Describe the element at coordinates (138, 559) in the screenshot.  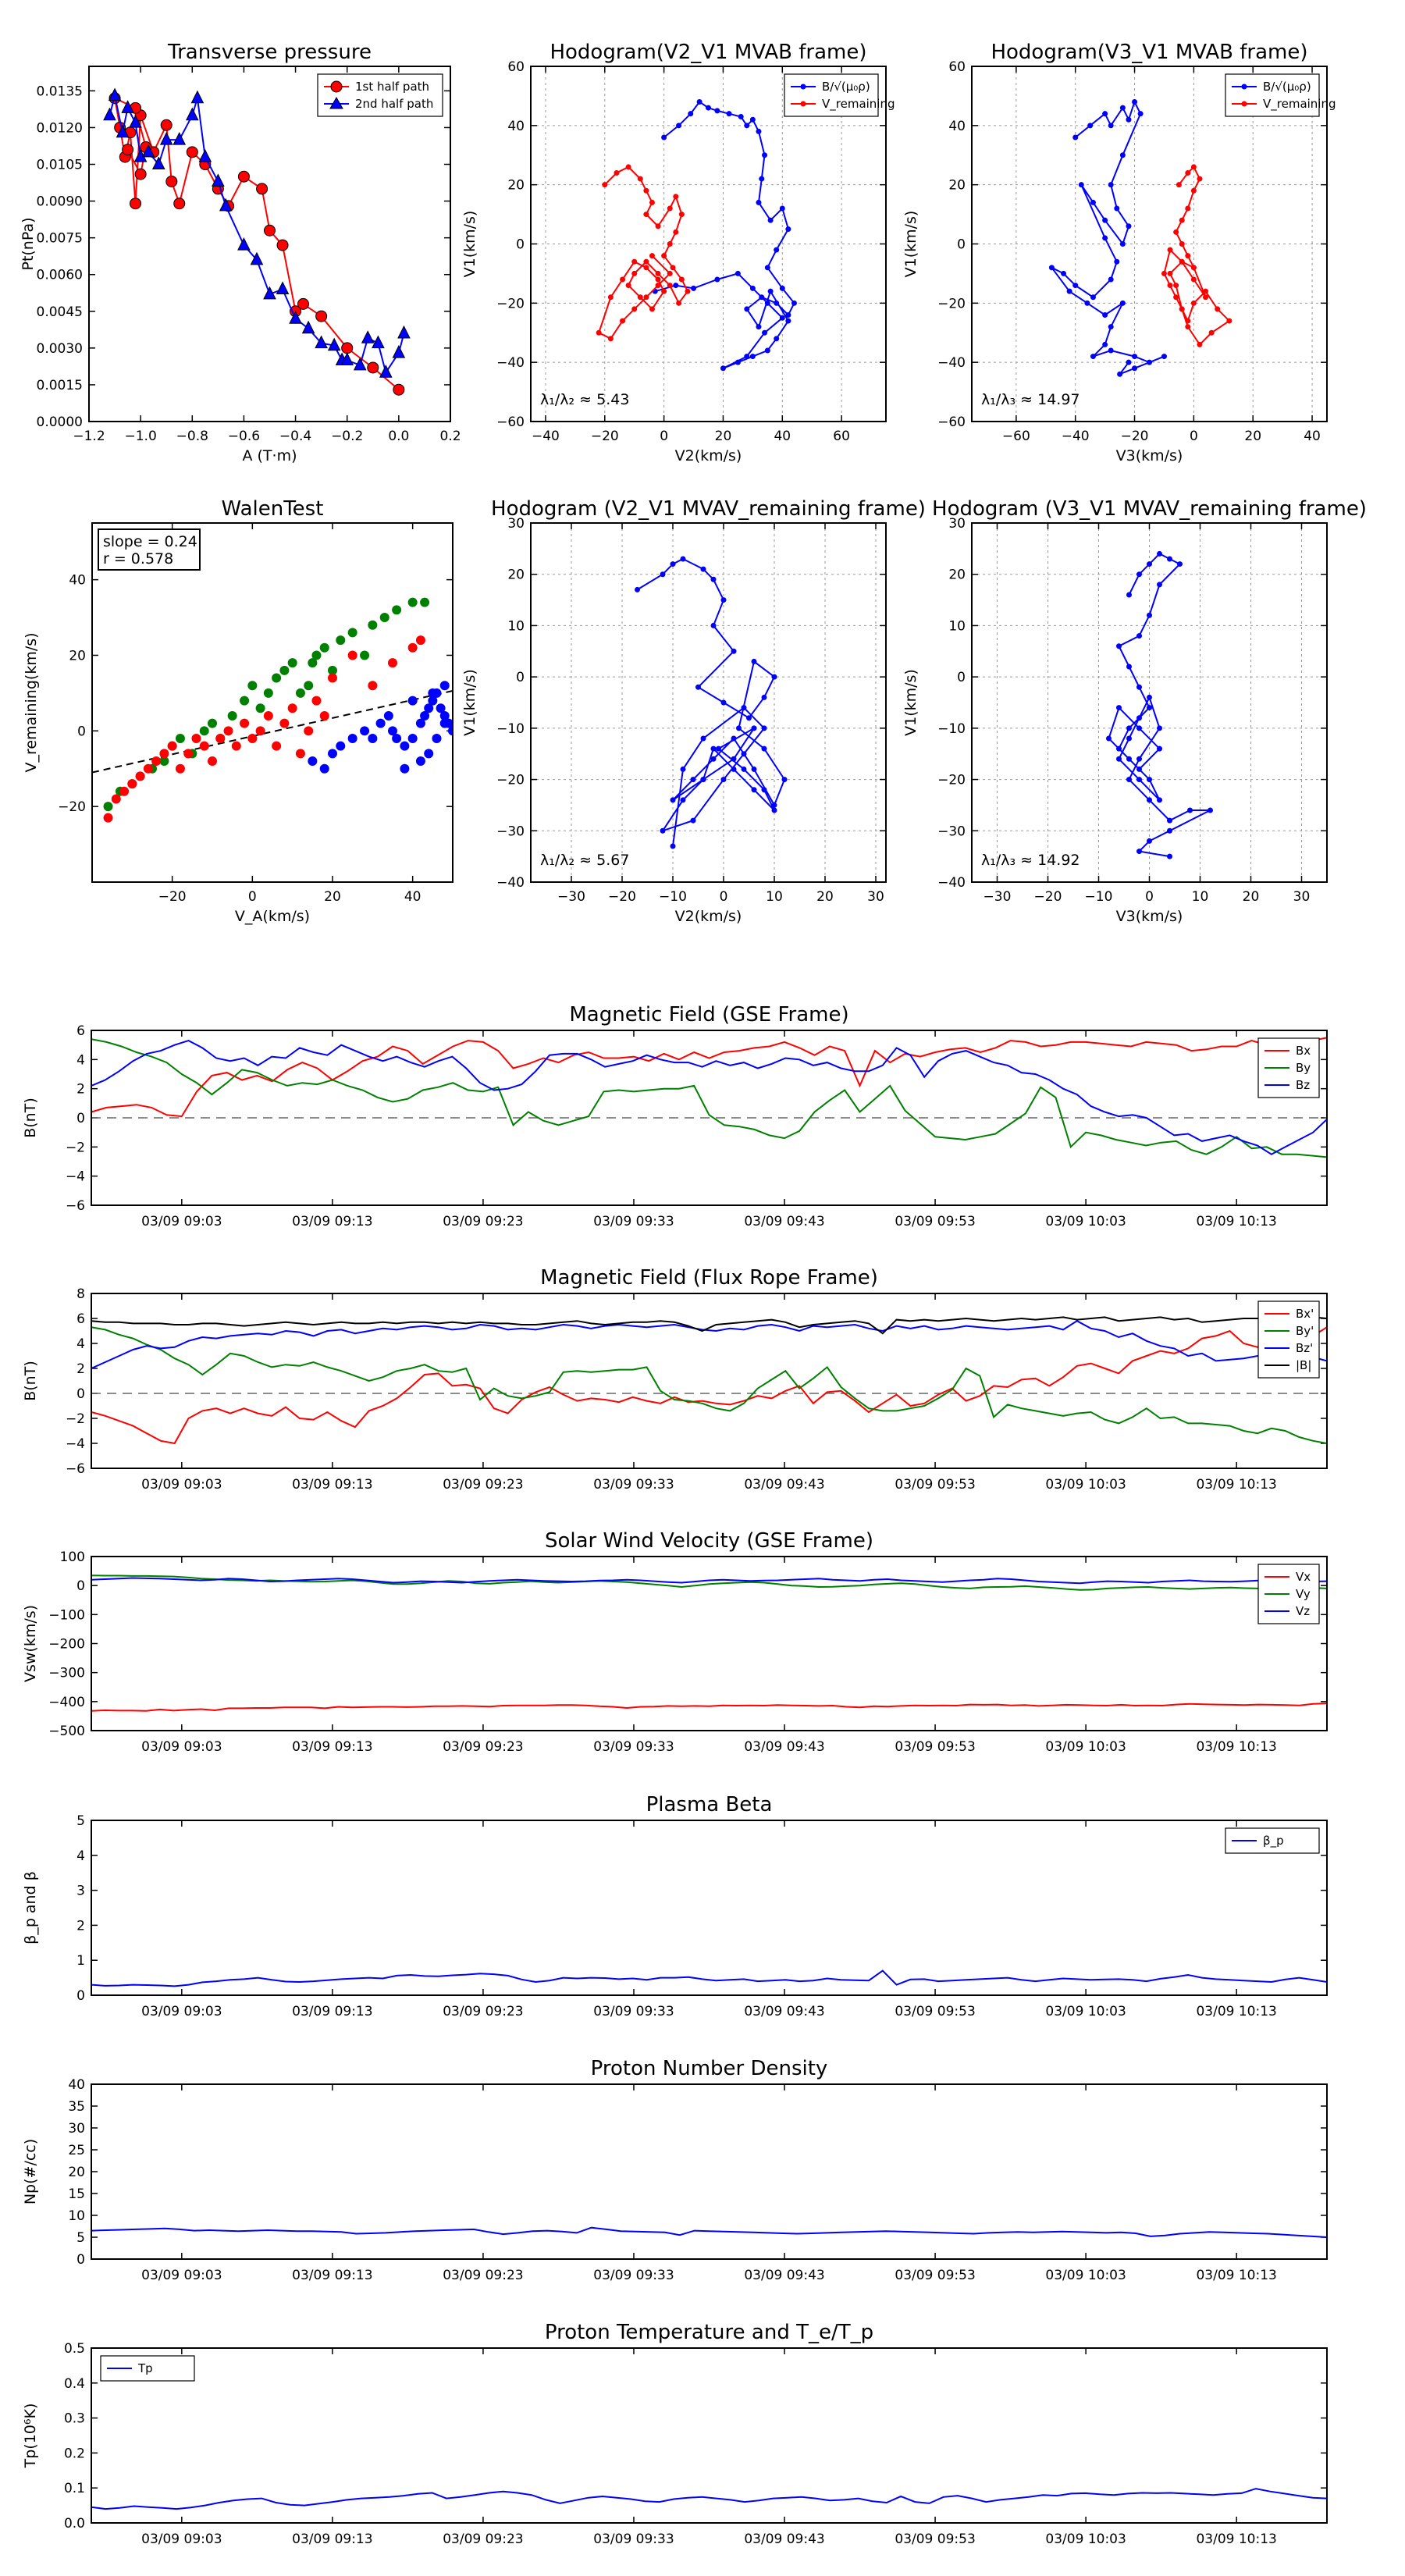
I see `annotation: r = 0.578` at that location.